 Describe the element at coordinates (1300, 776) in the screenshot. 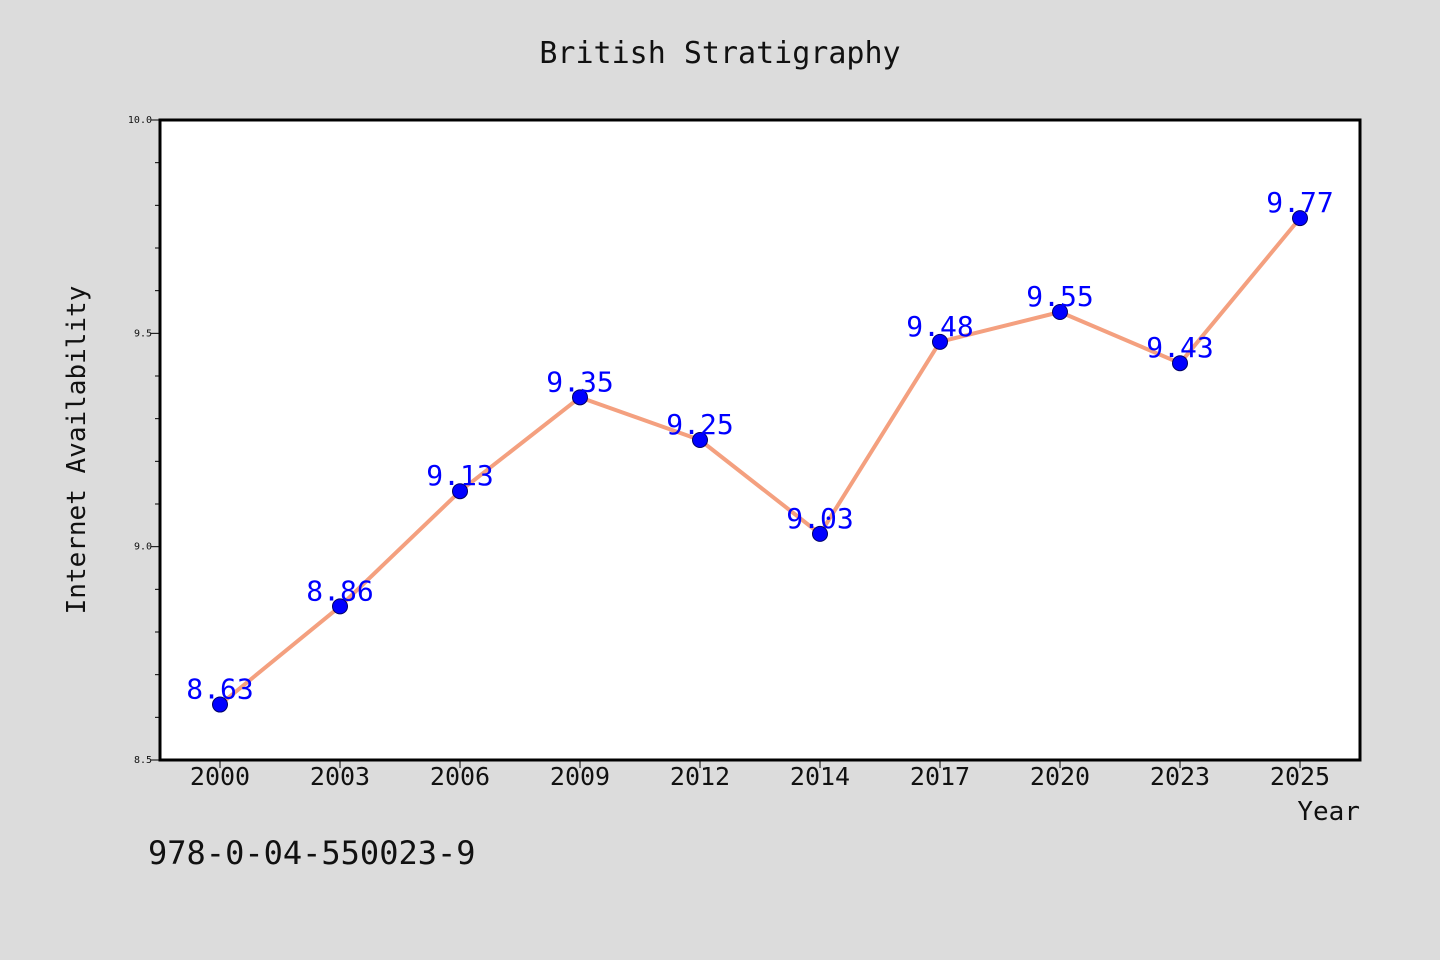

I see `x-tick-label: 2025` at that location.